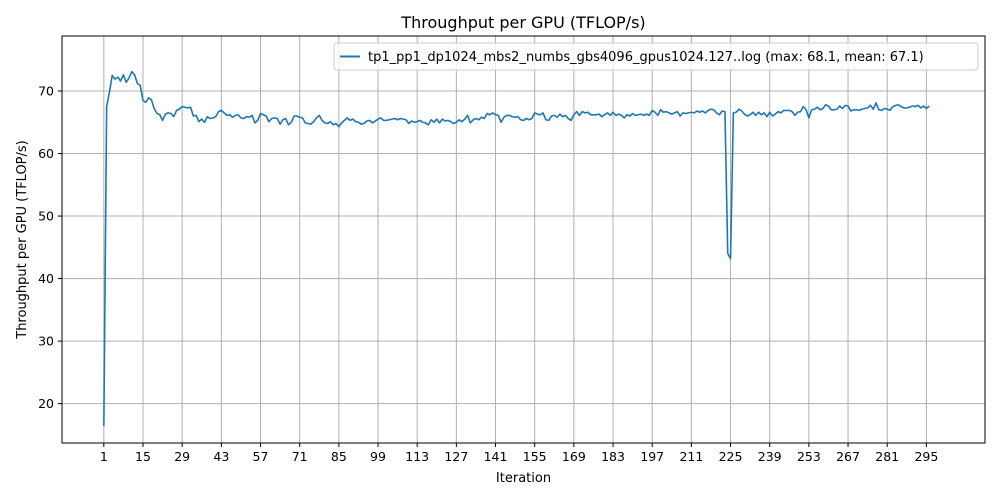 Image resolution: width=1000 pixels, height=500 pixels. What do you see at coordinates (574, 456) in the screenshot?
I see `x-tick-label: 169` at bounding box center [574, 456].